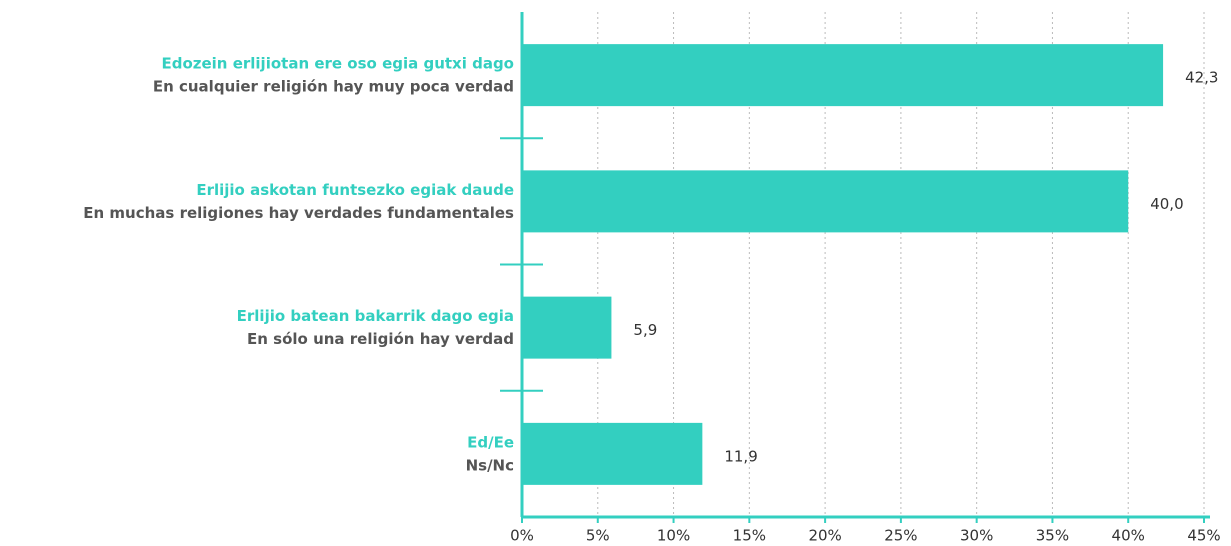  Describe the element at coordinates (1201, 78) in the screenshot. I see `value-label: 42,3` at that location.